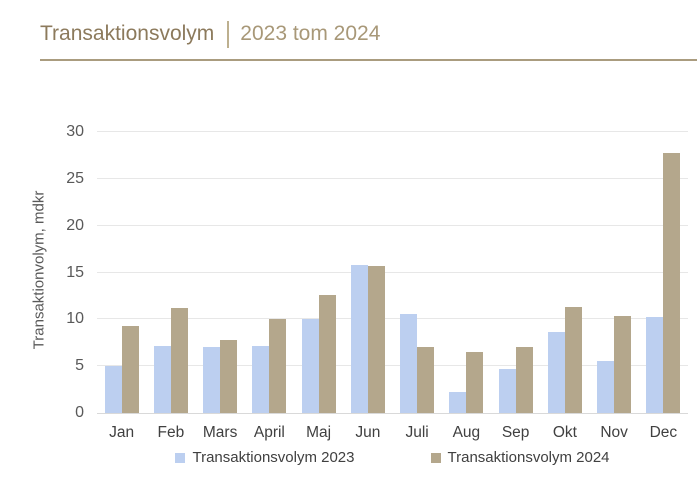 This screenshot has height=478, width=700. What do you see at coordinates (528, 457) in the screenshot?
I see `legend-label-2024: Transaktionsvolym 2024` at bounding box center [528, 457].